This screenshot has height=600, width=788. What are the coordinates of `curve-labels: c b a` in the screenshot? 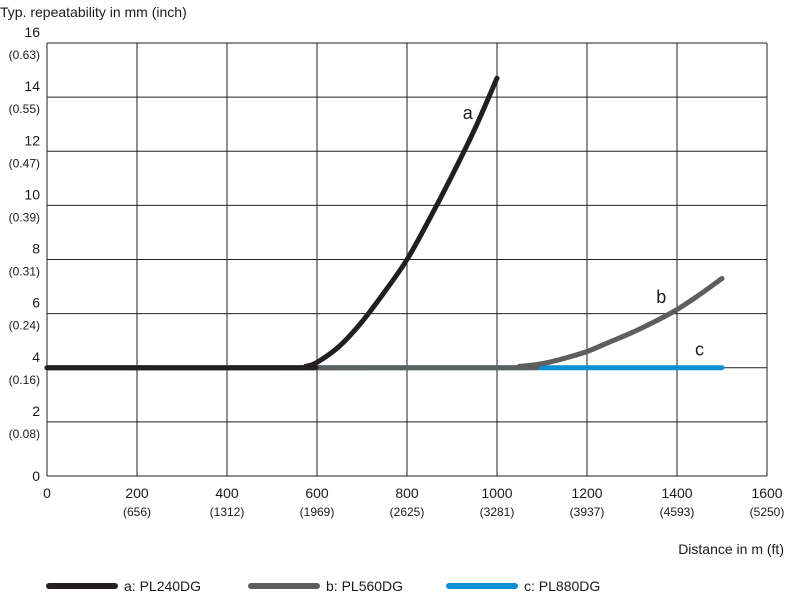 It's located at (583, 231).